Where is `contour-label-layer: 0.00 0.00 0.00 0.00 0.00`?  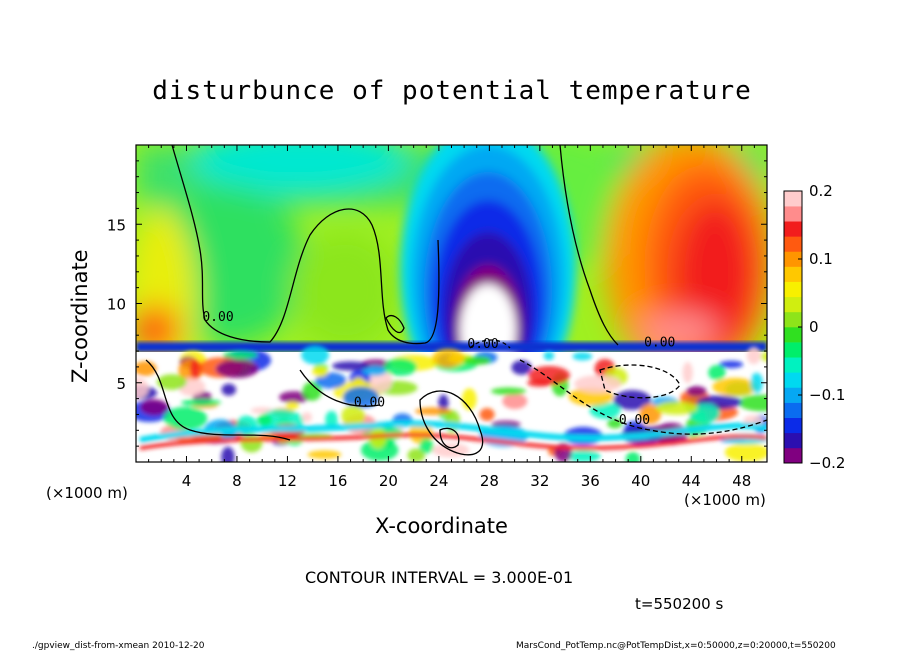
contour-label-layer: 0.00 0.00 0.00 0.00 0.00 is located at coordinates (438, 369).